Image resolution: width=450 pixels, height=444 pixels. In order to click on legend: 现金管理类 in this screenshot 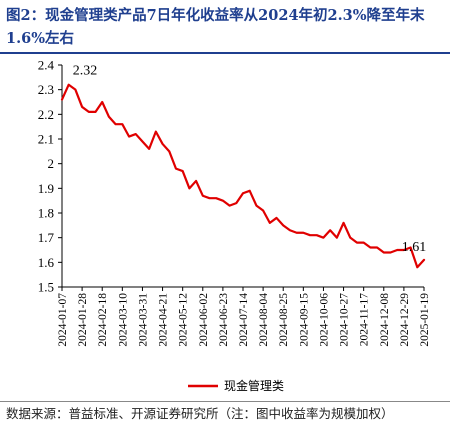, I will do `click(236, 385)`.